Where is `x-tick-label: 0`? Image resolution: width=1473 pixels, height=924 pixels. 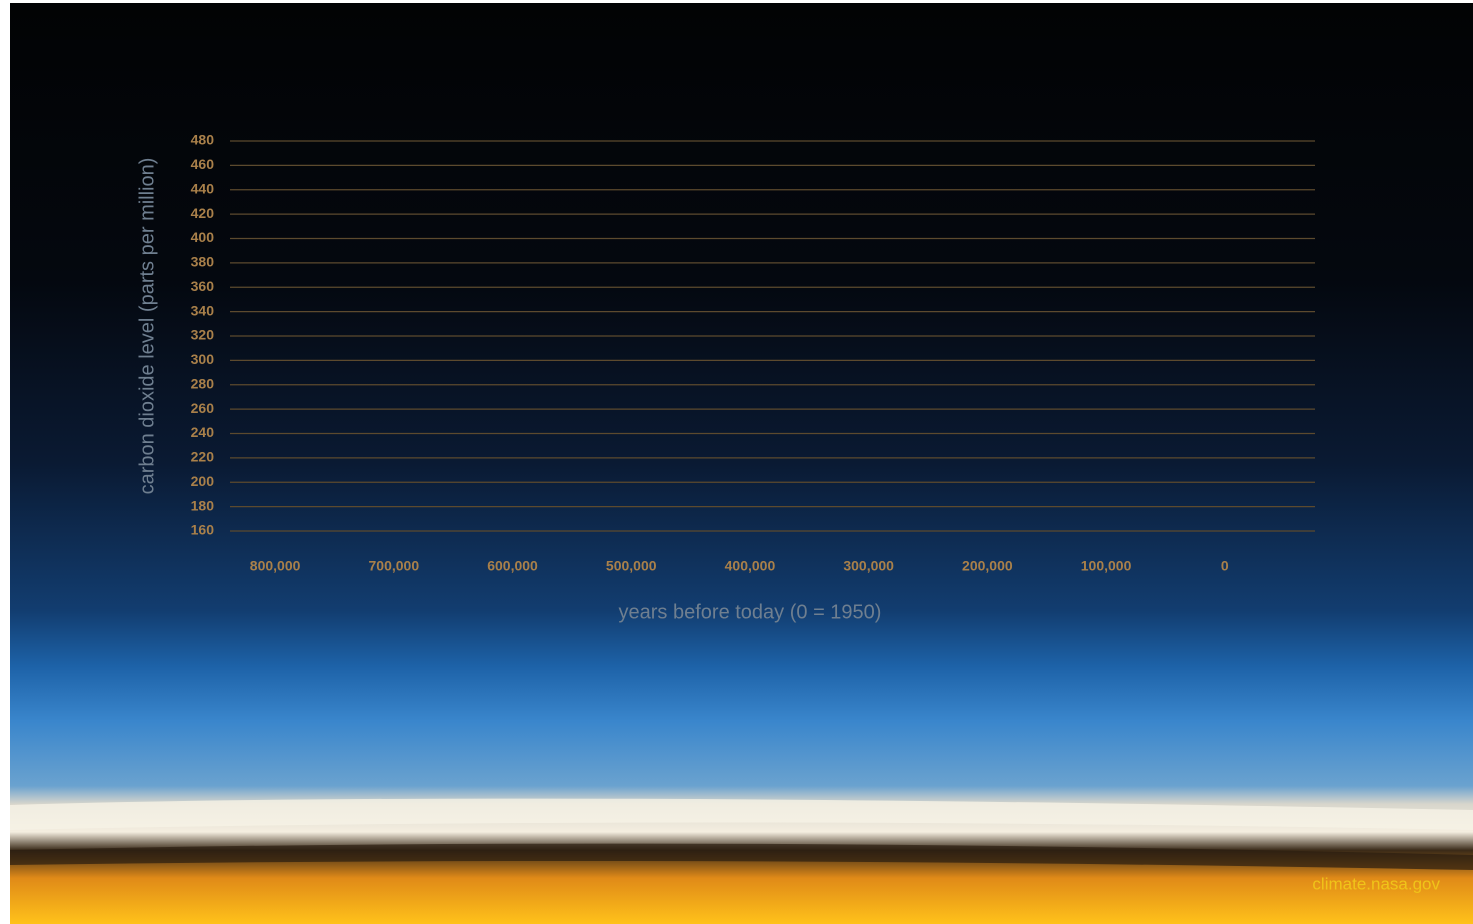 x-tick-label: 0 is located at coordinates (1225, 566).